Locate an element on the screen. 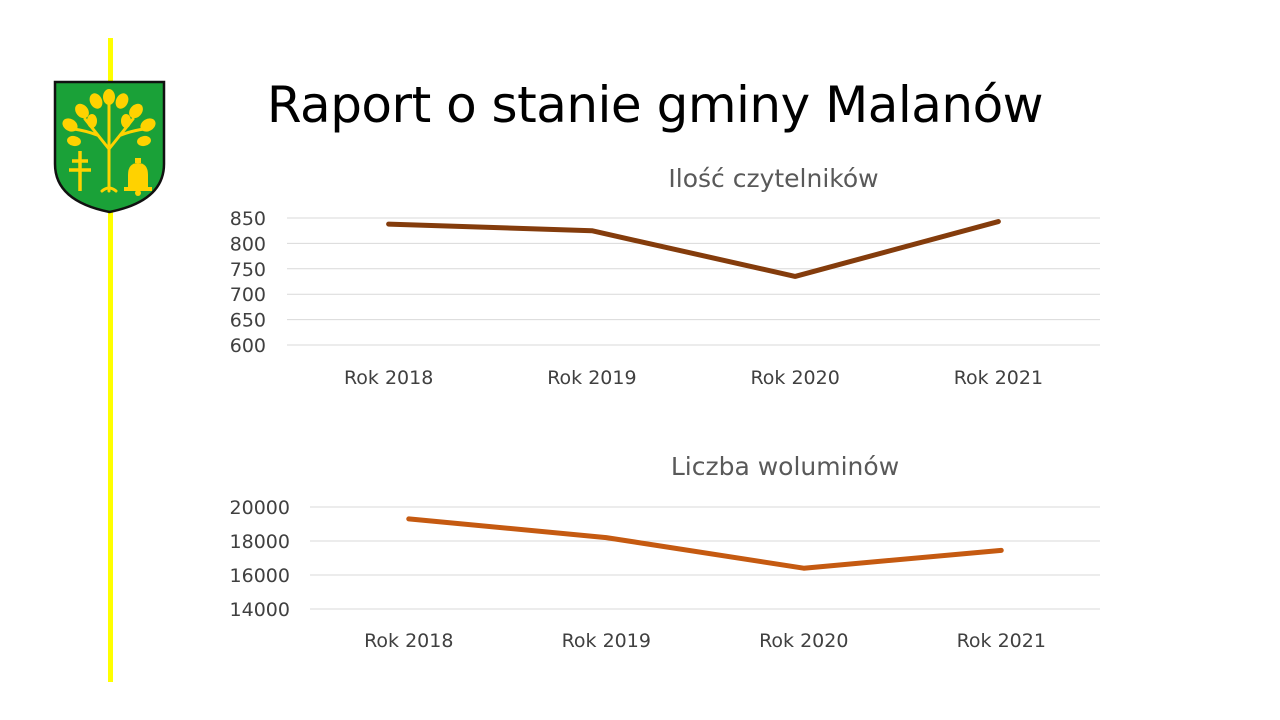 The width and height of the screenshot is (1280, 720). y-tick-label: 14000 is located at coordinates (260, 610).